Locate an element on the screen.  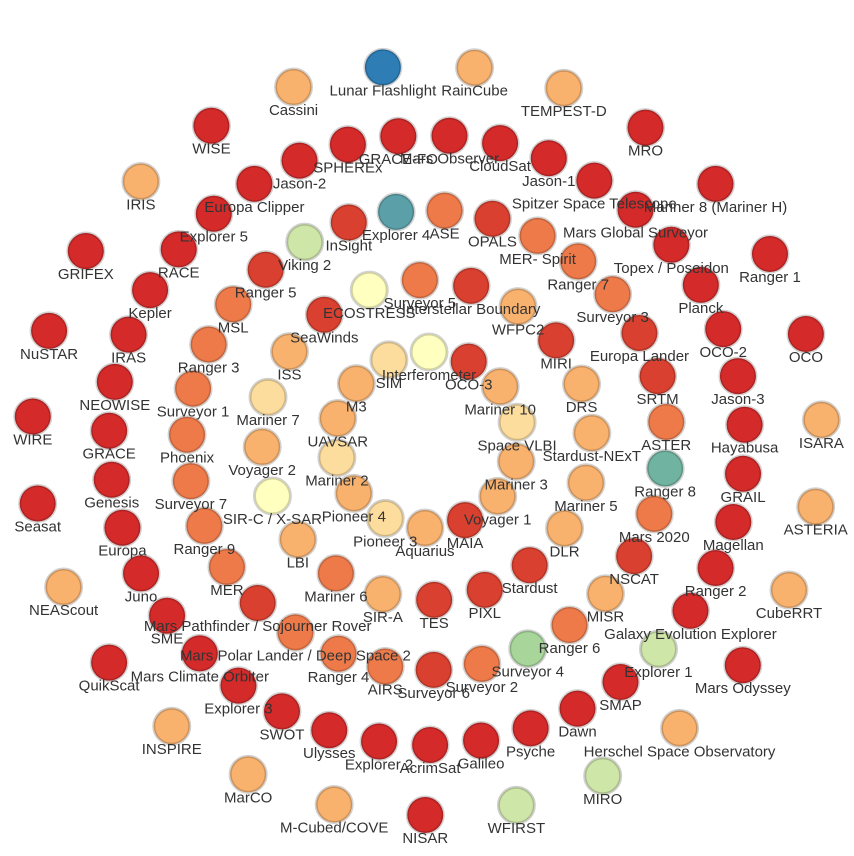
node-label: LBI is located at coordinates (298, 563).